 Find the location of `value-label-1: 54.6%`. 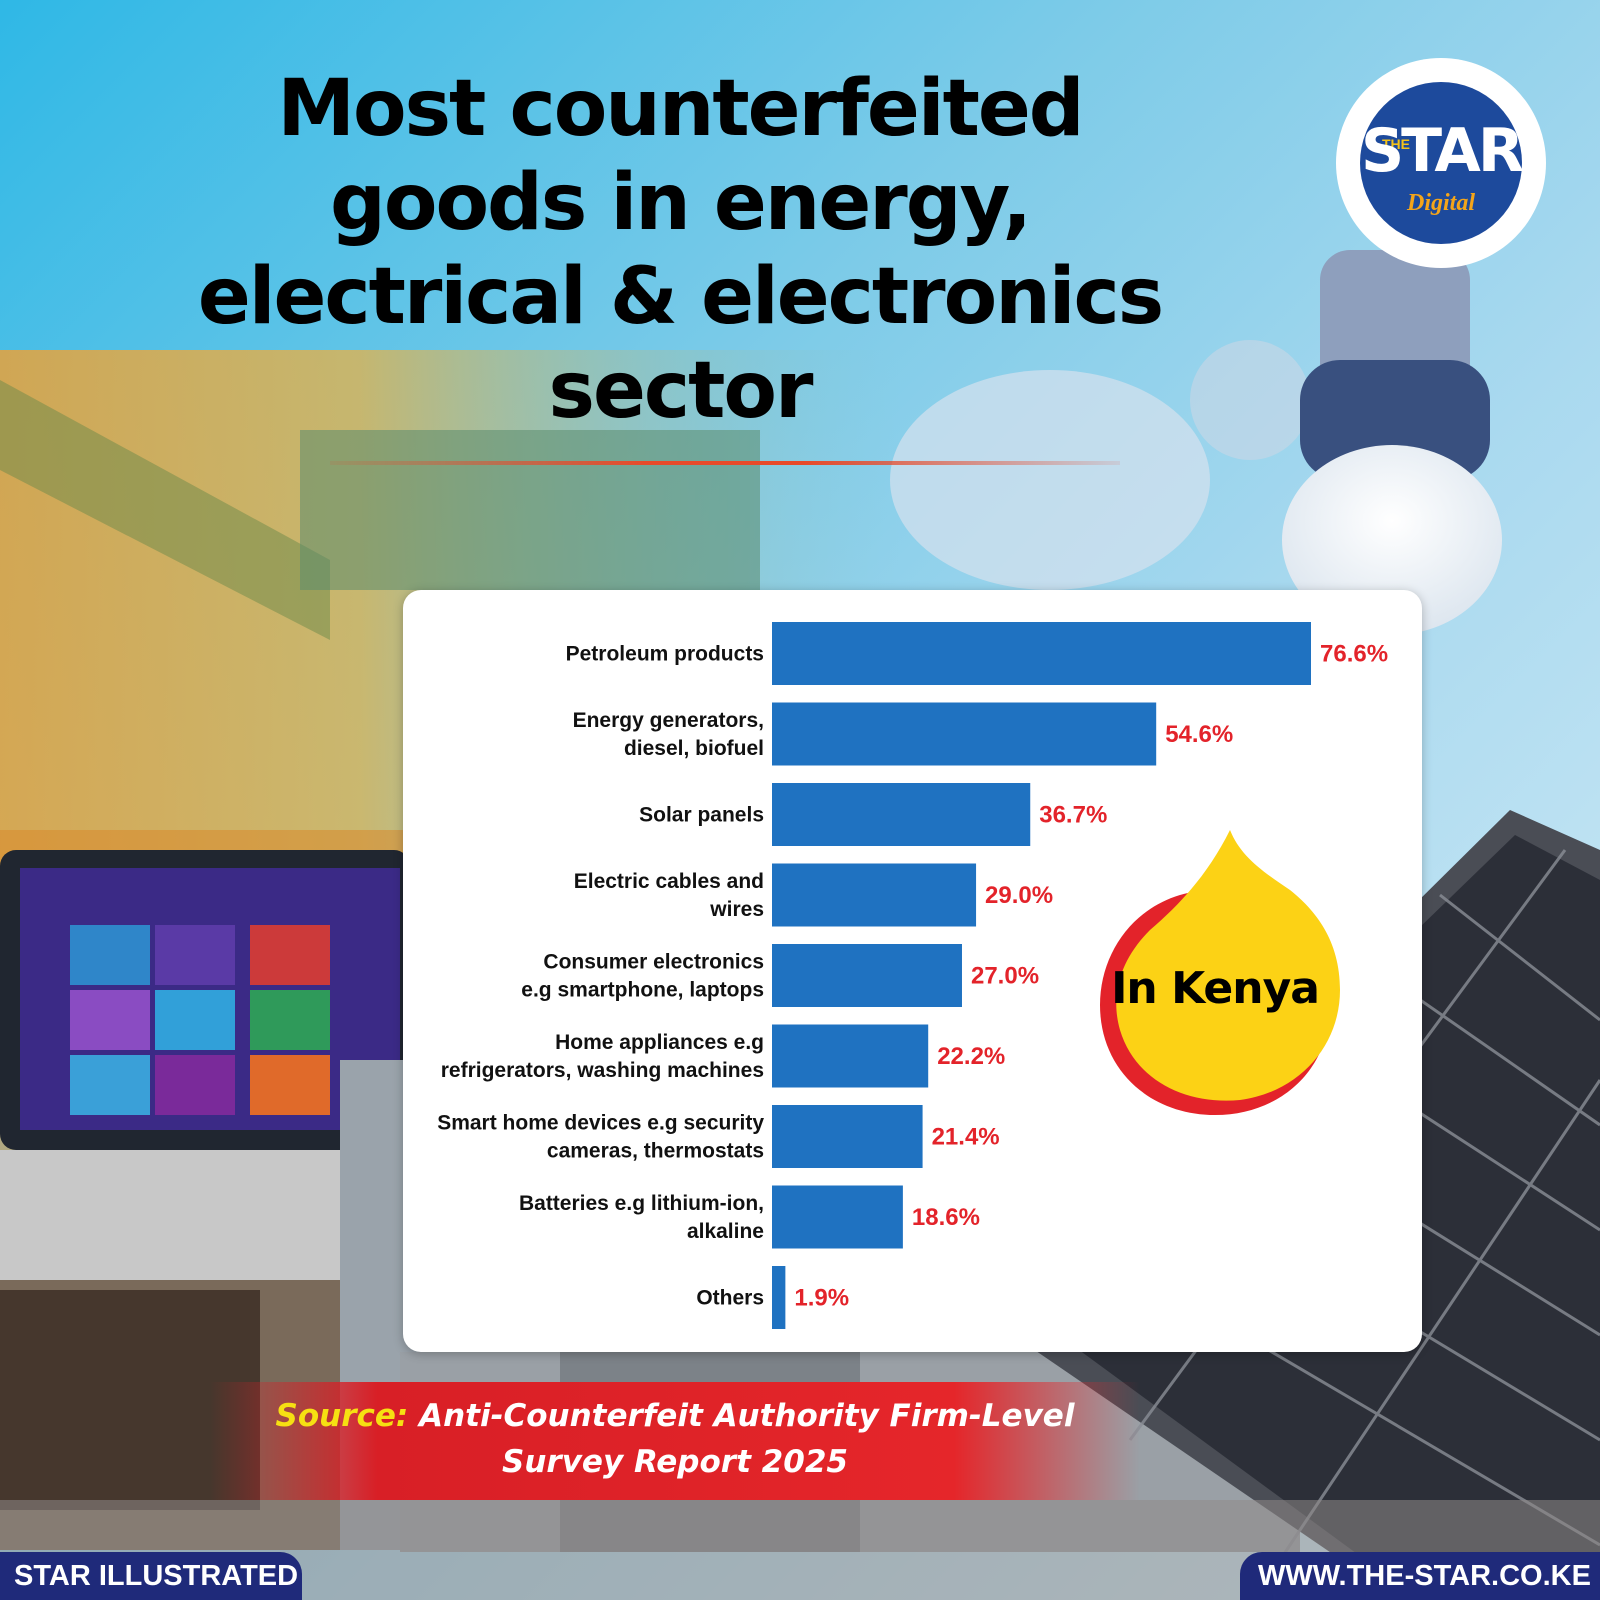

value-label-1: 54.6% is located at coordinates (1199, 734).